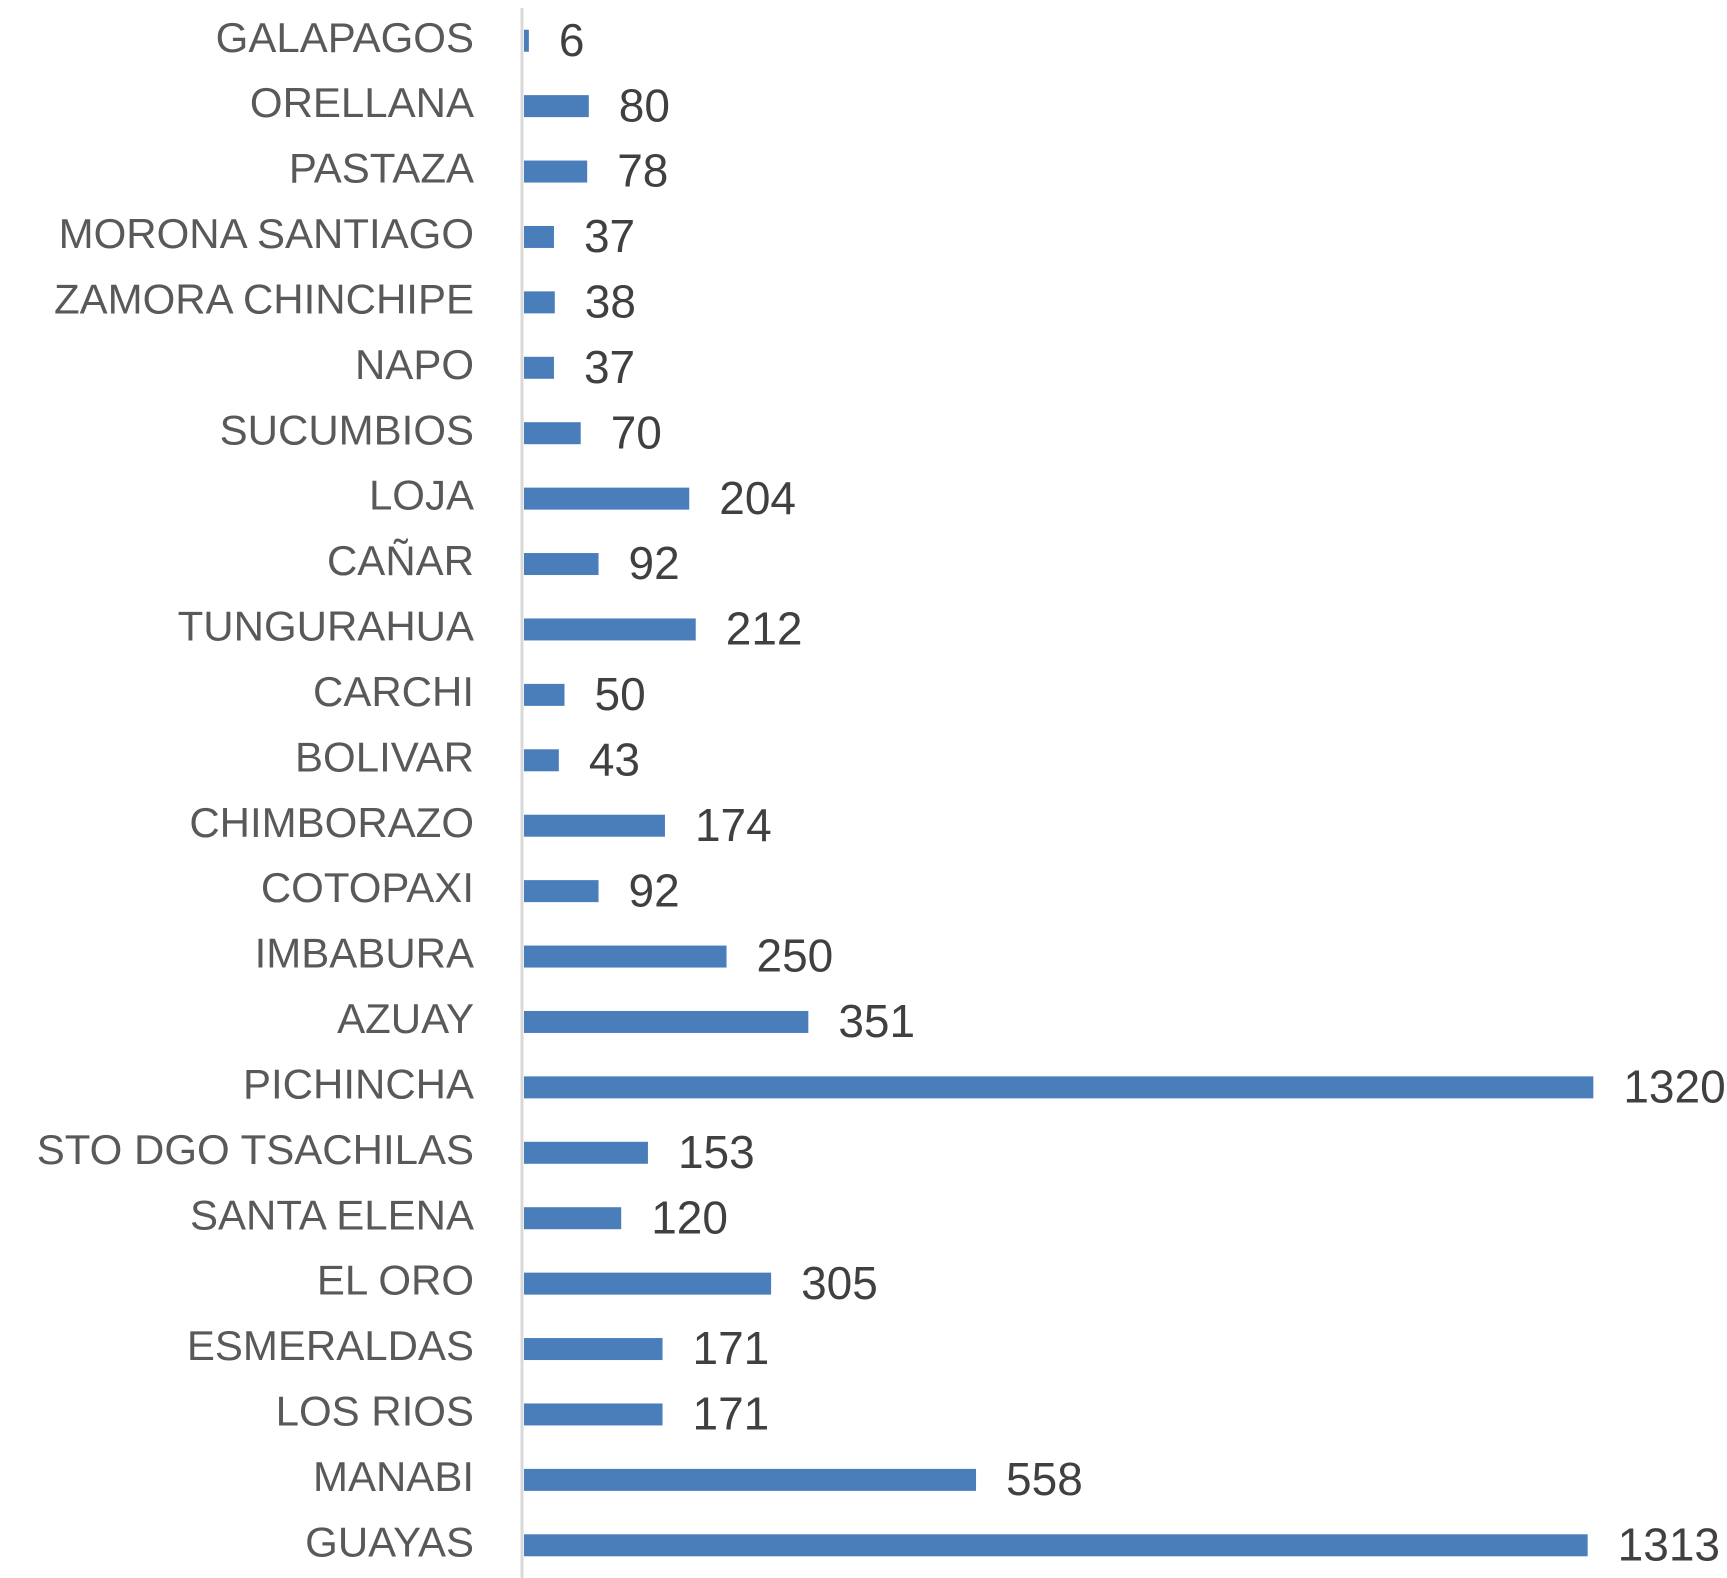  Describe the element at coordinates (764, 629) in the screenshot. I see `value-label: 212` at that location.